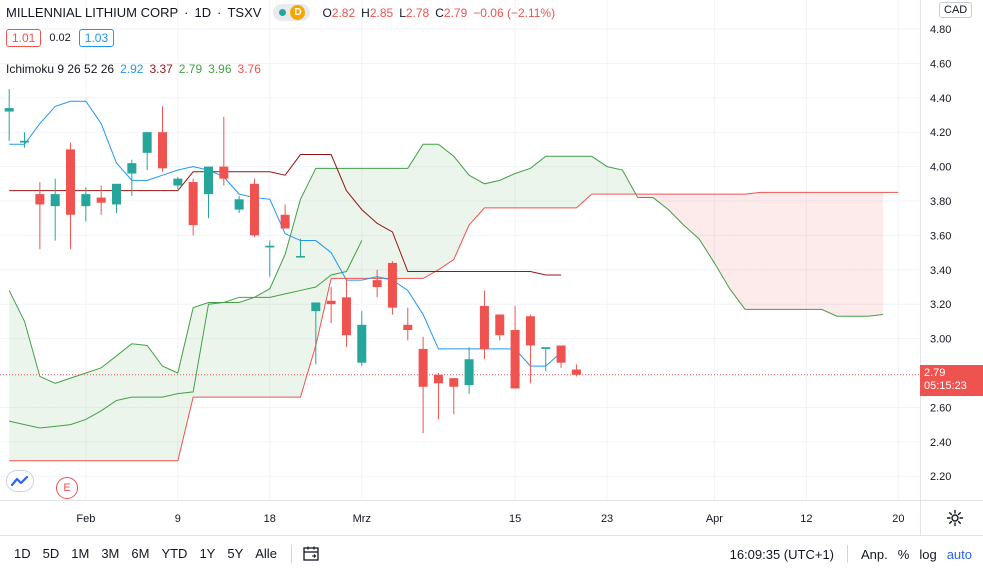 The height and width of the screenshot is (571, 983). Describe the element at coordinates (940, 99) in the screenshot. I see `y-tick-label: 4.40` at that location.